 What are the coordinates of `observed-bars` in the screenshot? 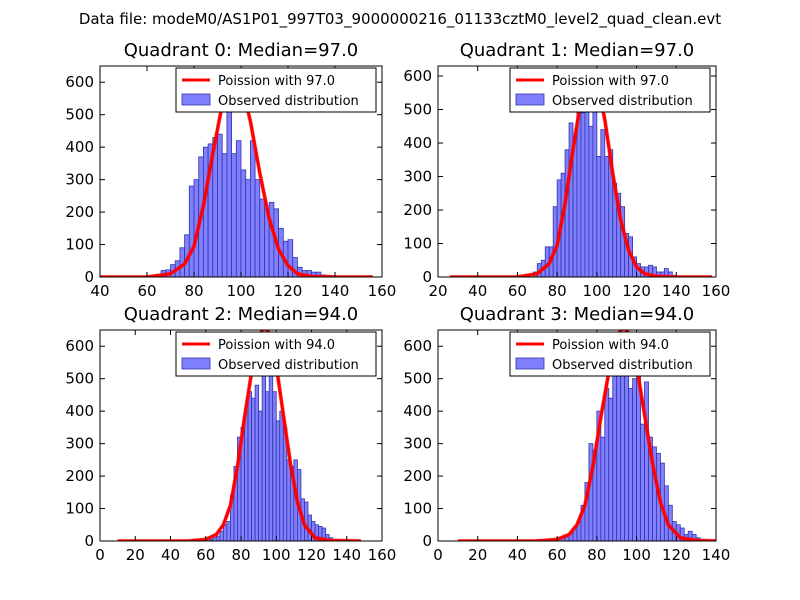 It's located at (601, 186).